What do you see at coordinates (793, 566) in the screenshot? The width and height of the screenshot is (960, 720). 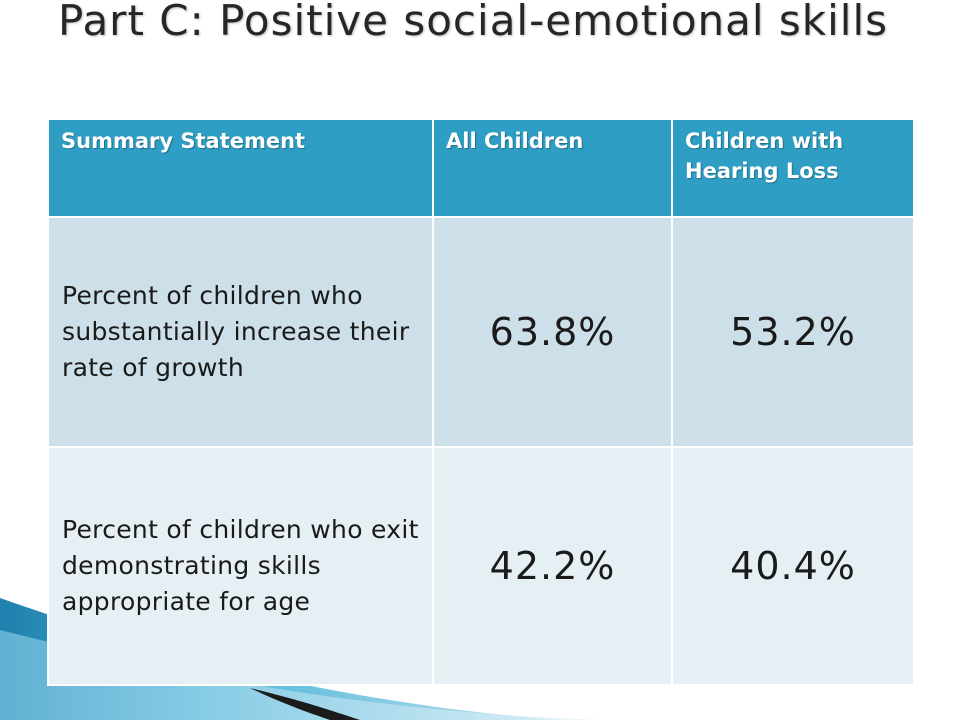 I see `hearing-loss-value: 40.4%` at bounding box center [793, 566].